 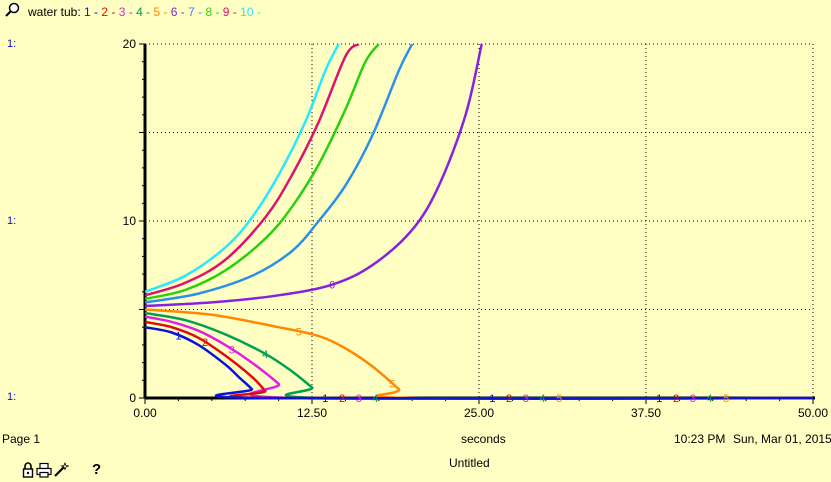 I want to click on magic-wand-icon, so click(x=61, y=470).